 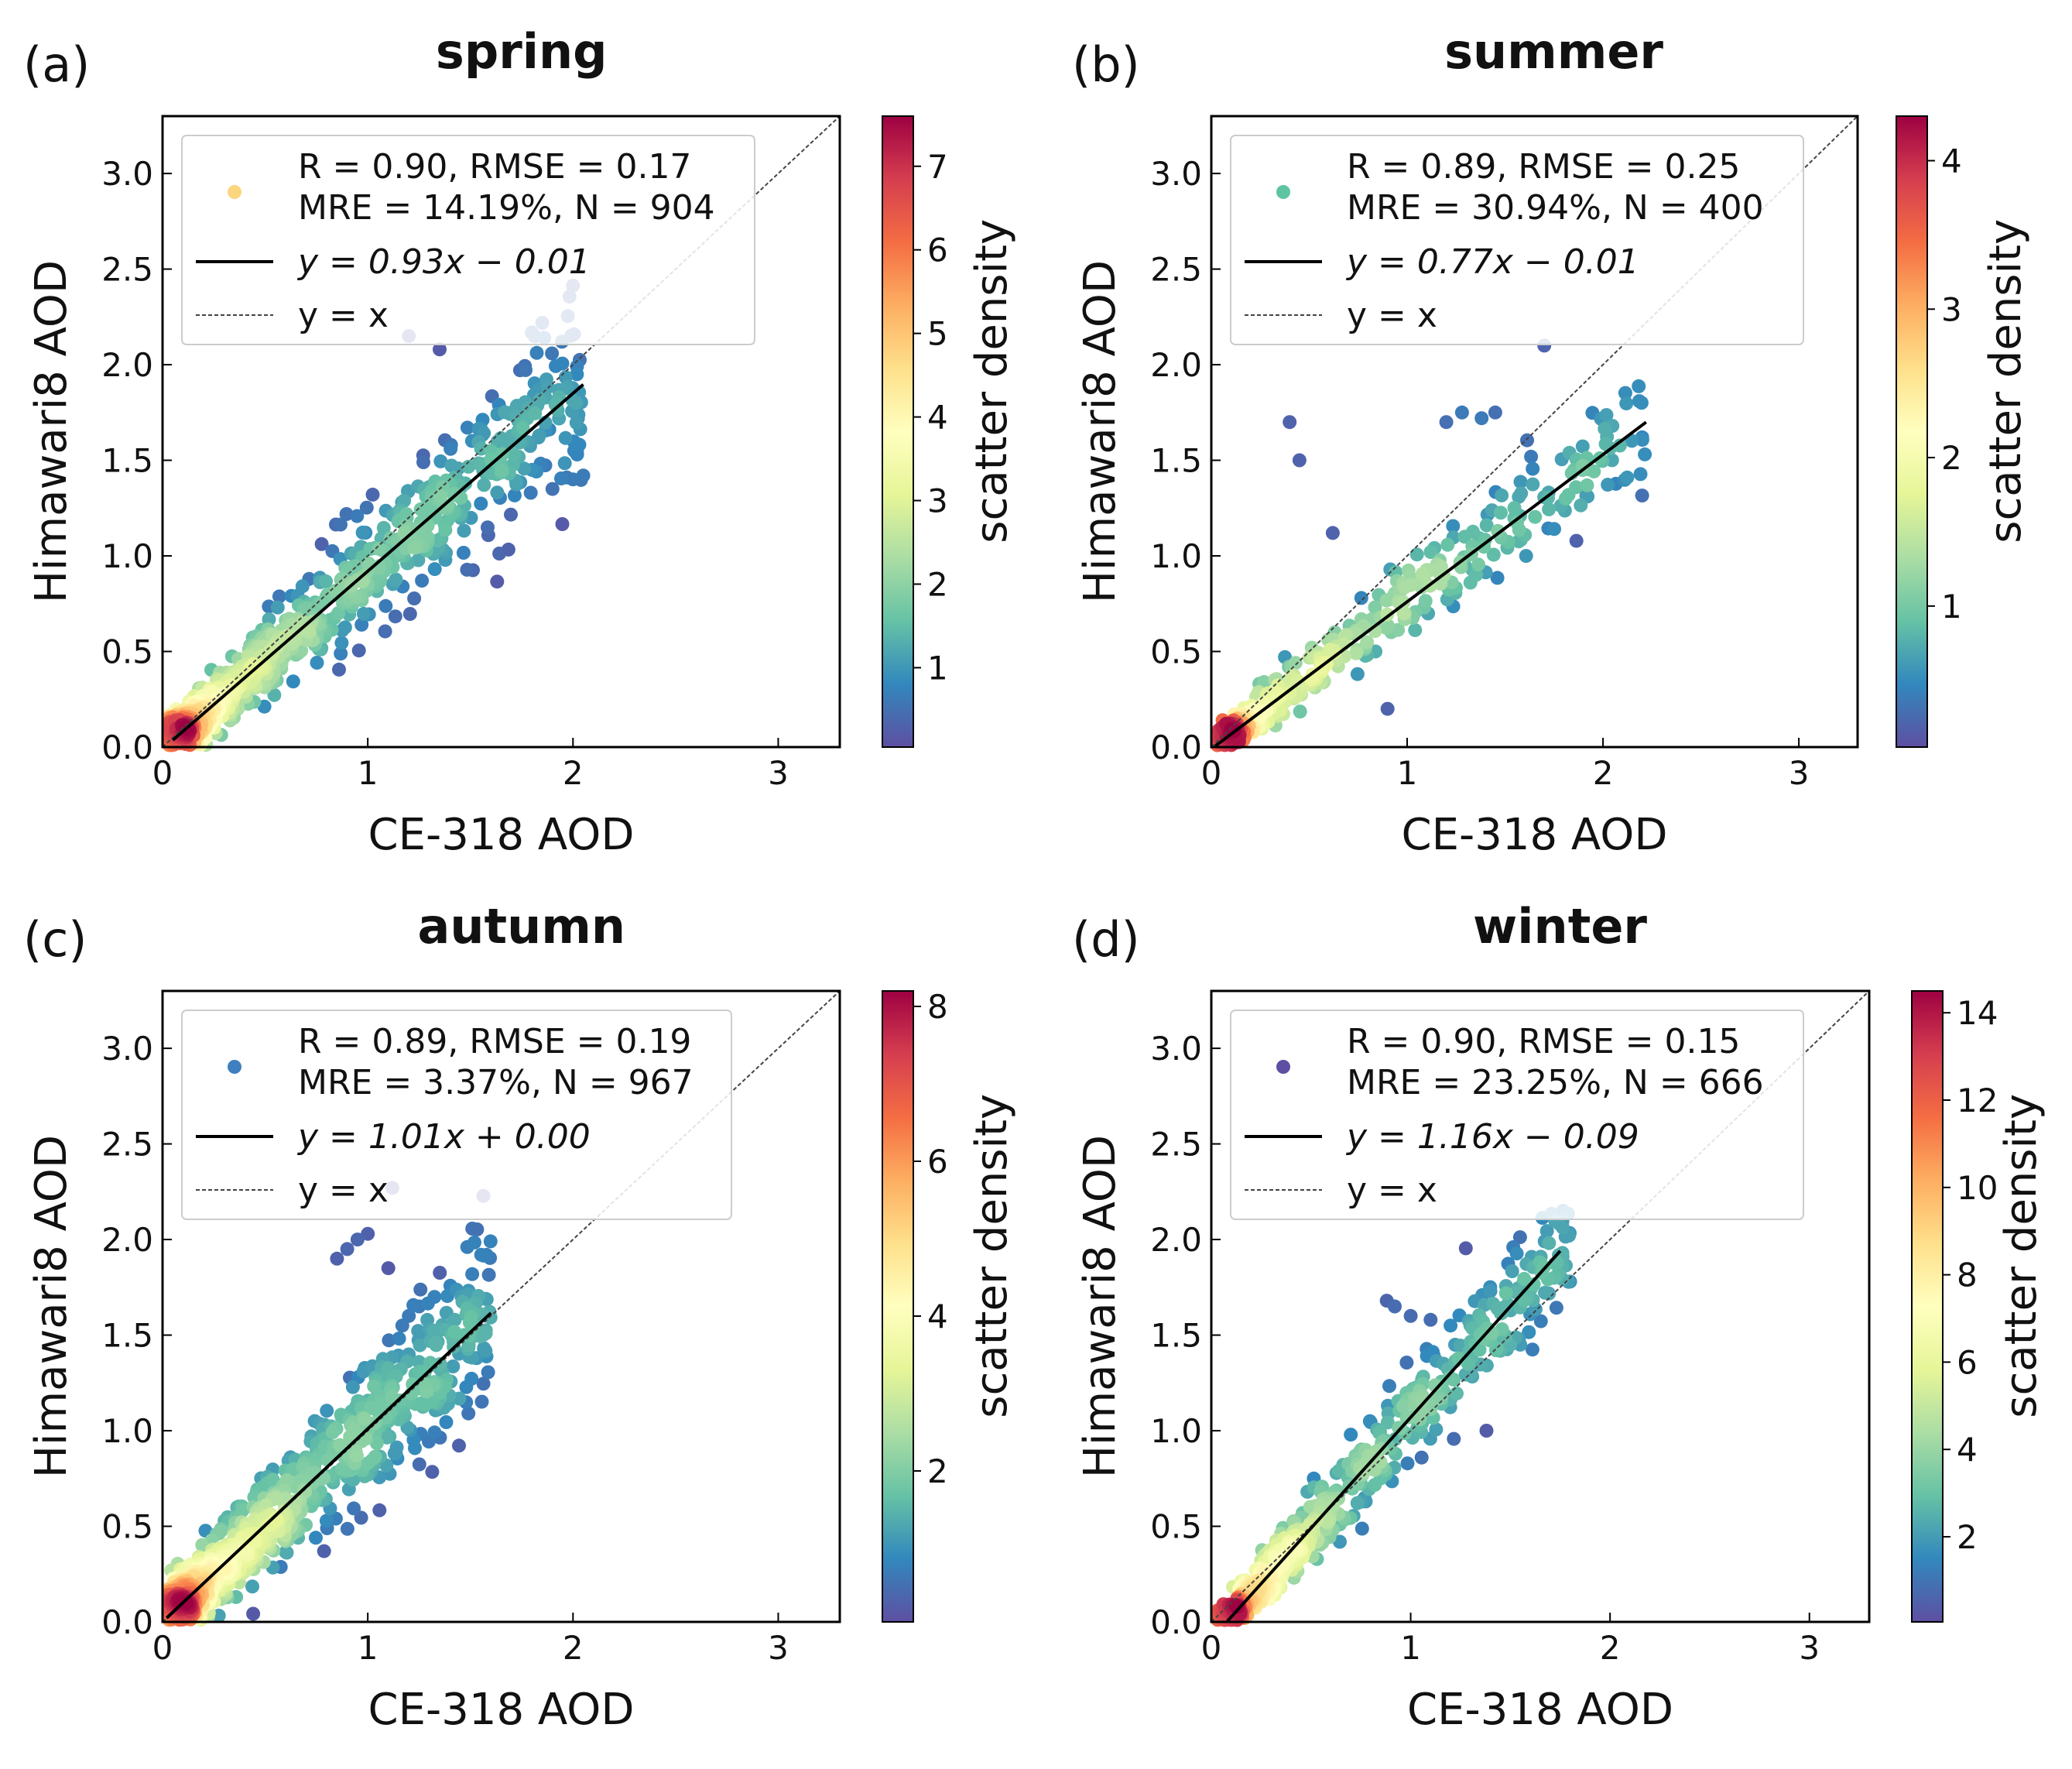 I want to click on y-tick-label: 3.0, so click(x=127, y=1049).